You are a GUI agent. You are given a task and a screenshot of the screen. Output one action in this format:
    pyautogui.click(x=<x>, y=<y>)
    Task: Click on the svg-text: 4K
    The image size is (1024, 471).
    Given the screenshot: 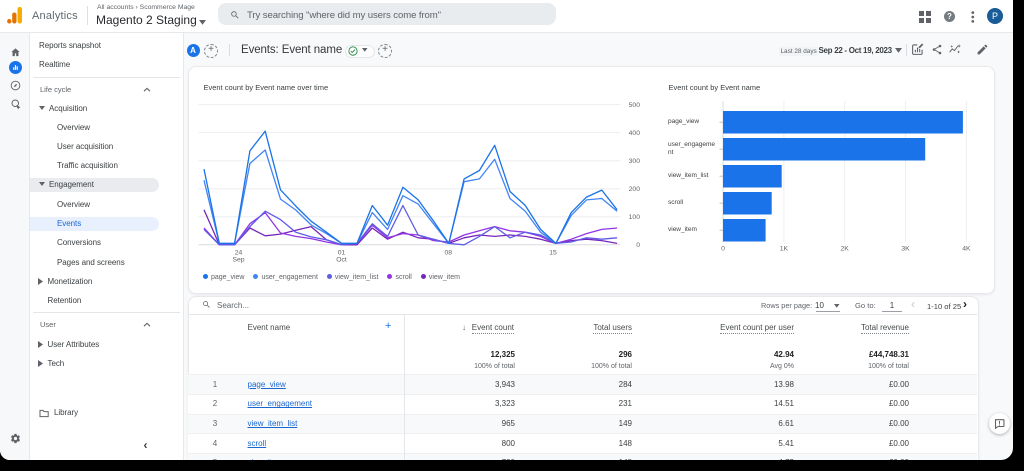 What is the action you would take?
    pyautogui.click(x=966, y=249)
    